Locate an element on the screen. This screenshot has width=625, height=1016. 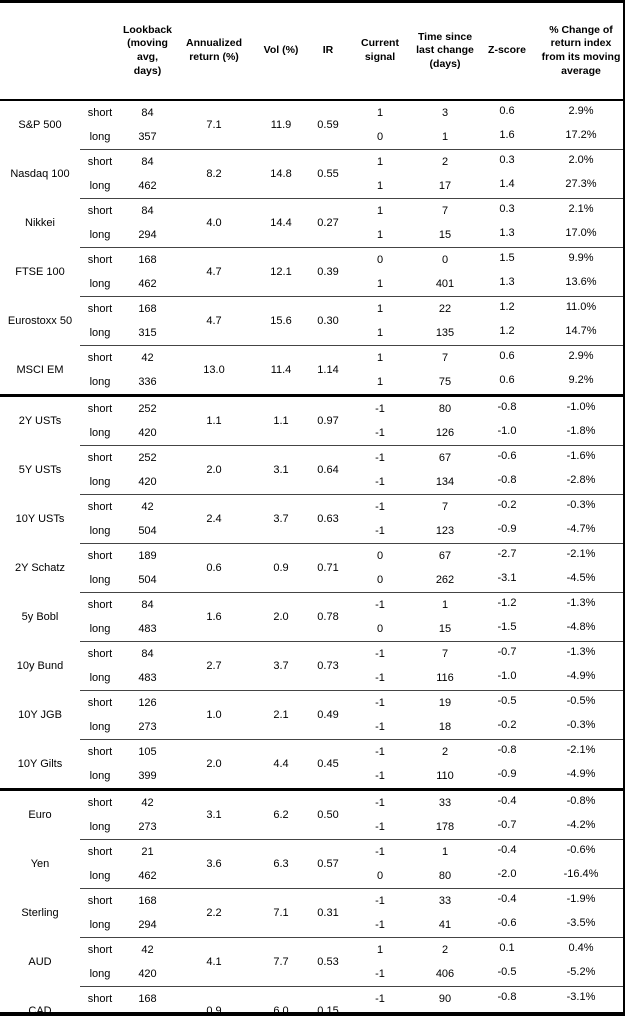
time-since-value: 178 is located at coordinates (445, 827).